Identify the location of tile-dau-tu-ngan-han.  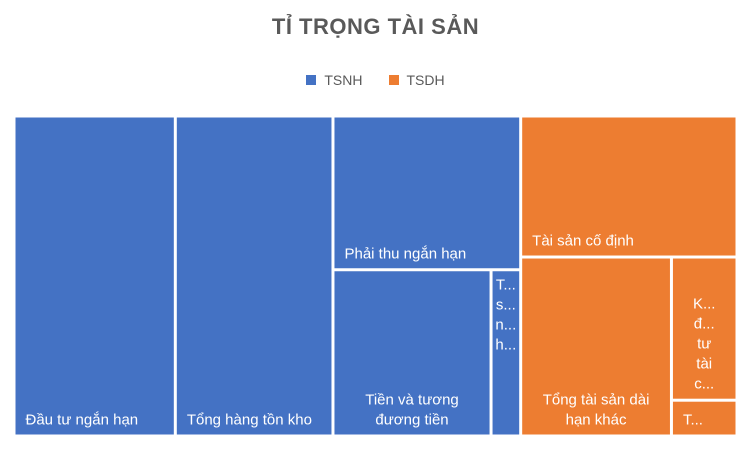
(94, 276).